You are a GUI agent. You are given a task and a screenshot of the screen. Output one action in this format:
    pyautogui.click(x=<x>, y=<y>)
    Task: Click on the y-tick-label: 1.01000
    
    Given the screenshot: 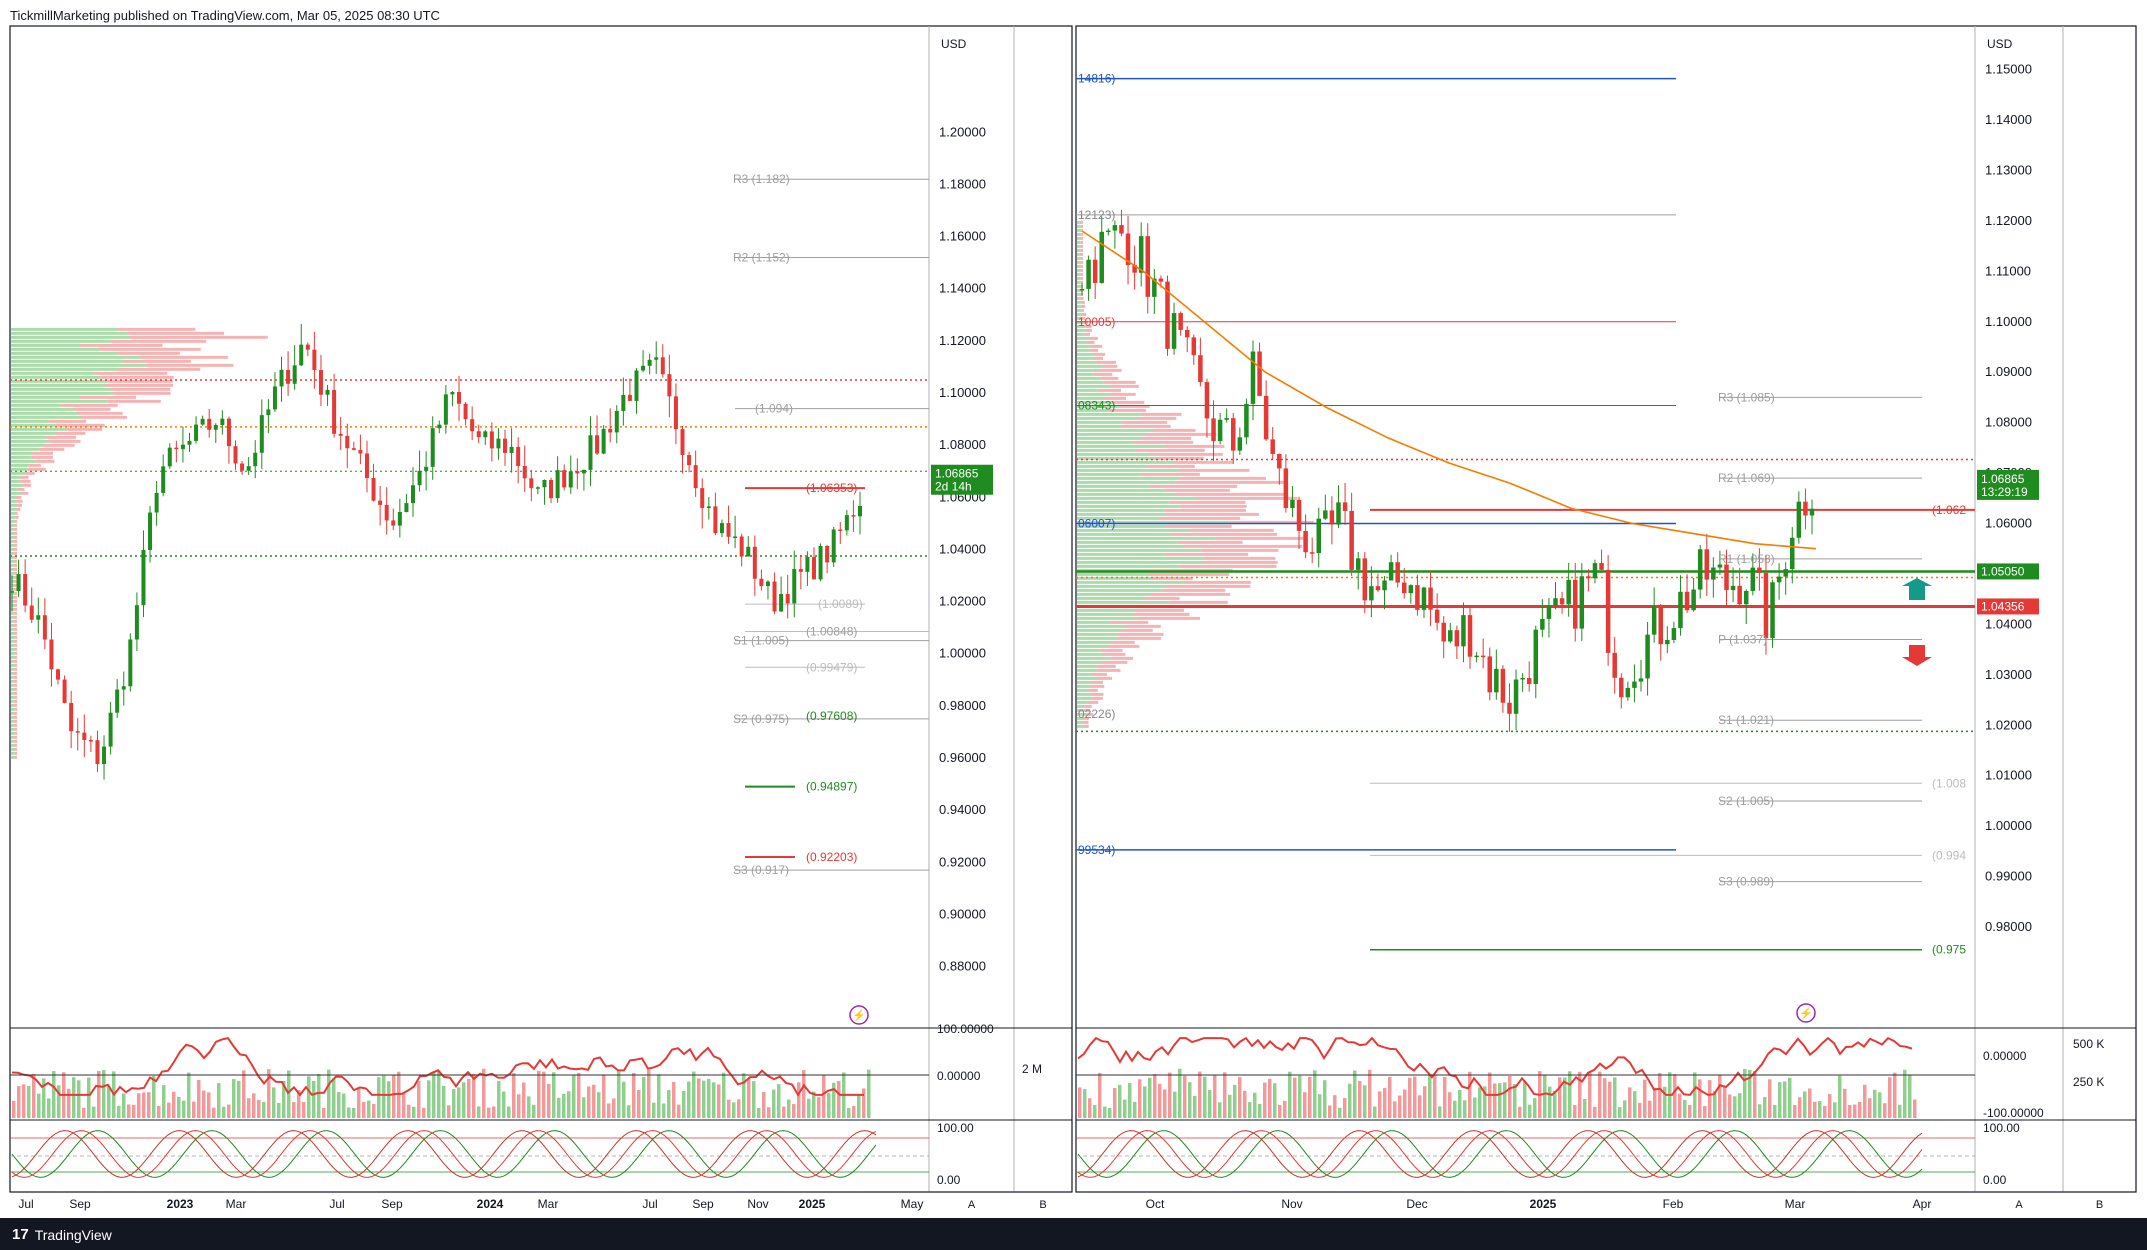 What is the action you would take?
    pyautogui.click(x=2008, y=775)
    